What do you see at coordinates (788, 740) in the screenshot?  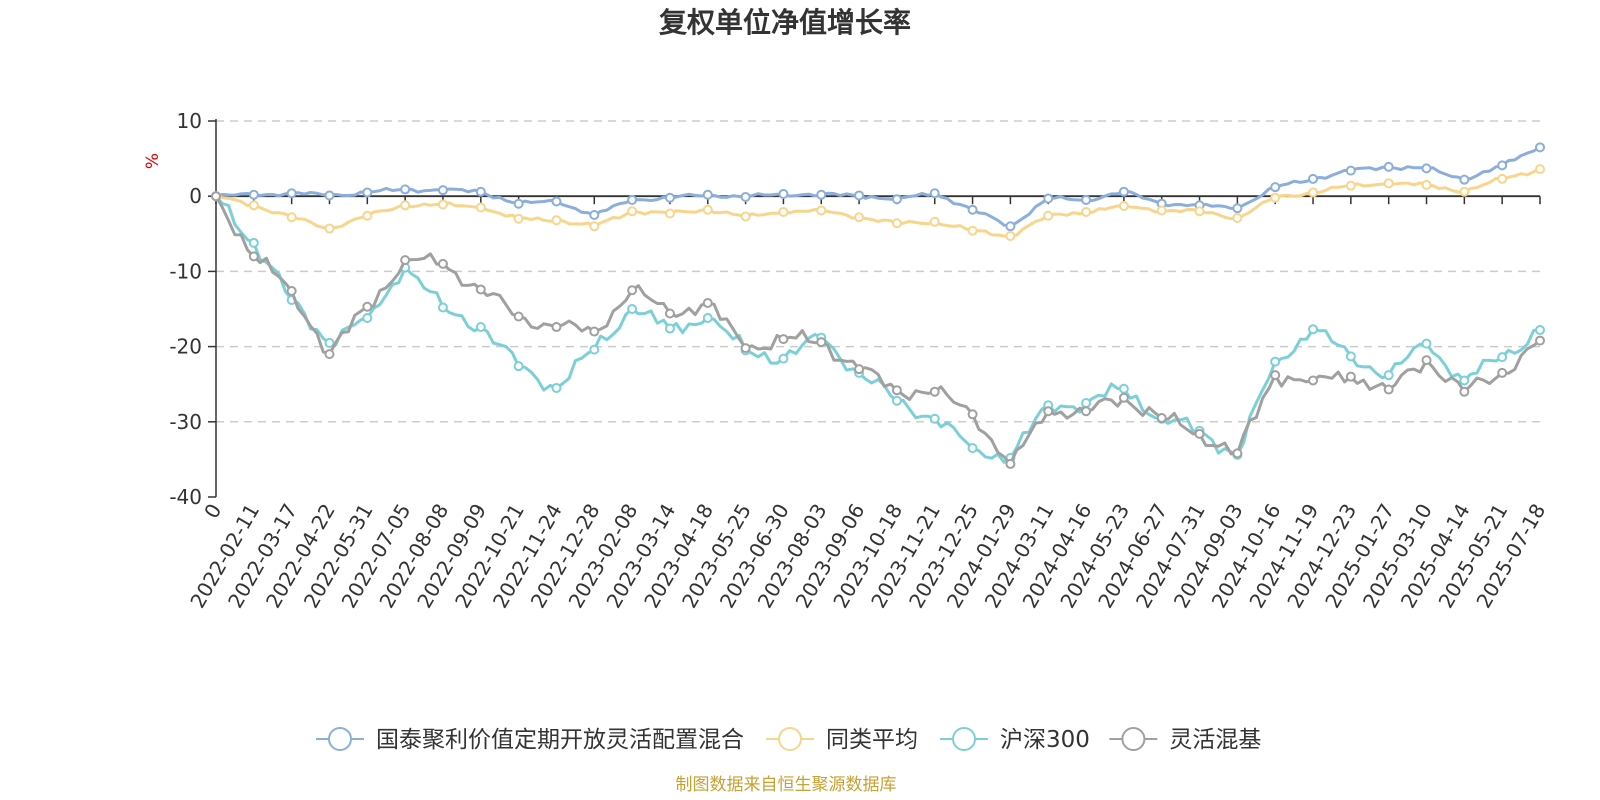 I see `legend: 国泰聚利价值定期开放灵活配置混合 同类平均 沪深300 灵活混基` at bounding box center [788, 740].